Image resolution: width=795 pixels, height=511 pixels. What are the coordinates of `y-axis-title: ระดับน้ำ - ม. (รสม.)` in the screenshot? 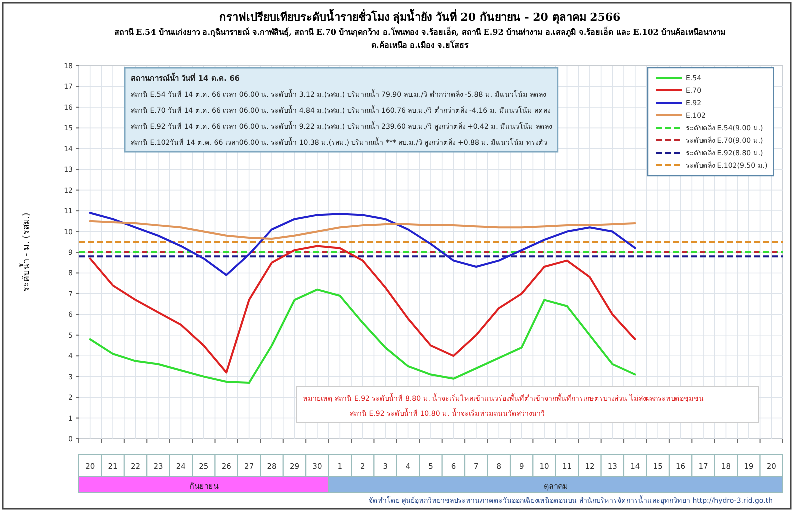 It's located at (25, 252).